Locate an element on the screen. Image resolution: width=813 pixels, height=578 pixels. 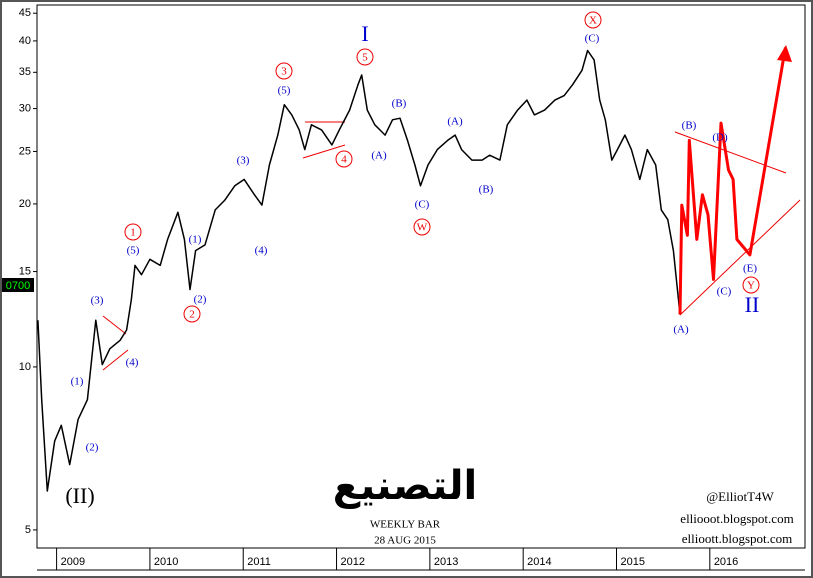
wave-label: II is located at coordinates (752, 304).